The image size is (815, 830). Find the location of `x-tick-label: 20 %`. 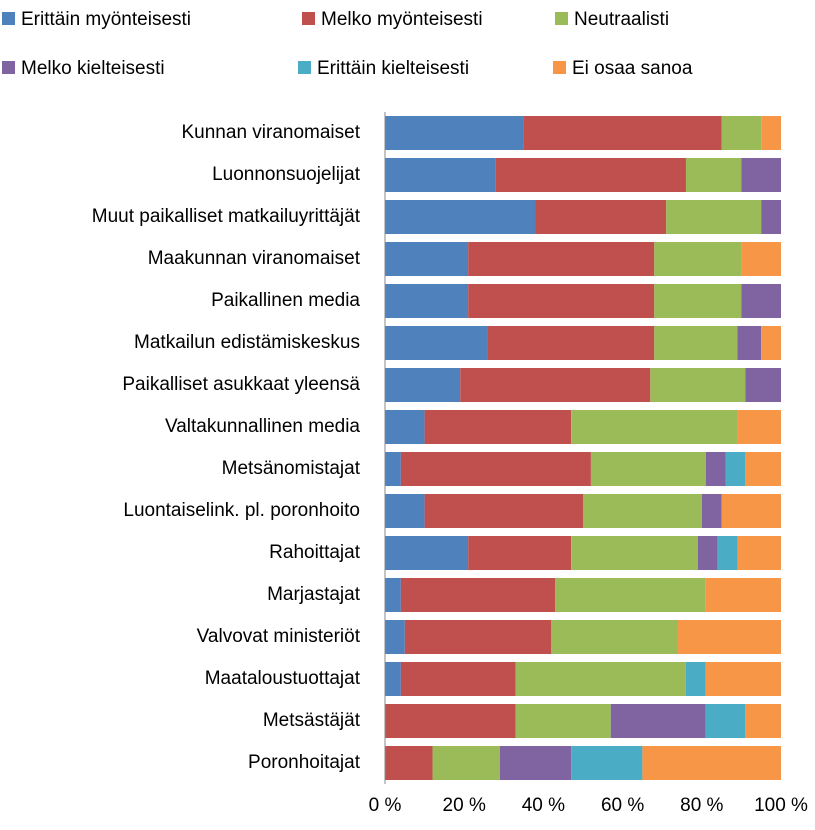

x-tick-label: 20 % is located at coordinates (464, 805).